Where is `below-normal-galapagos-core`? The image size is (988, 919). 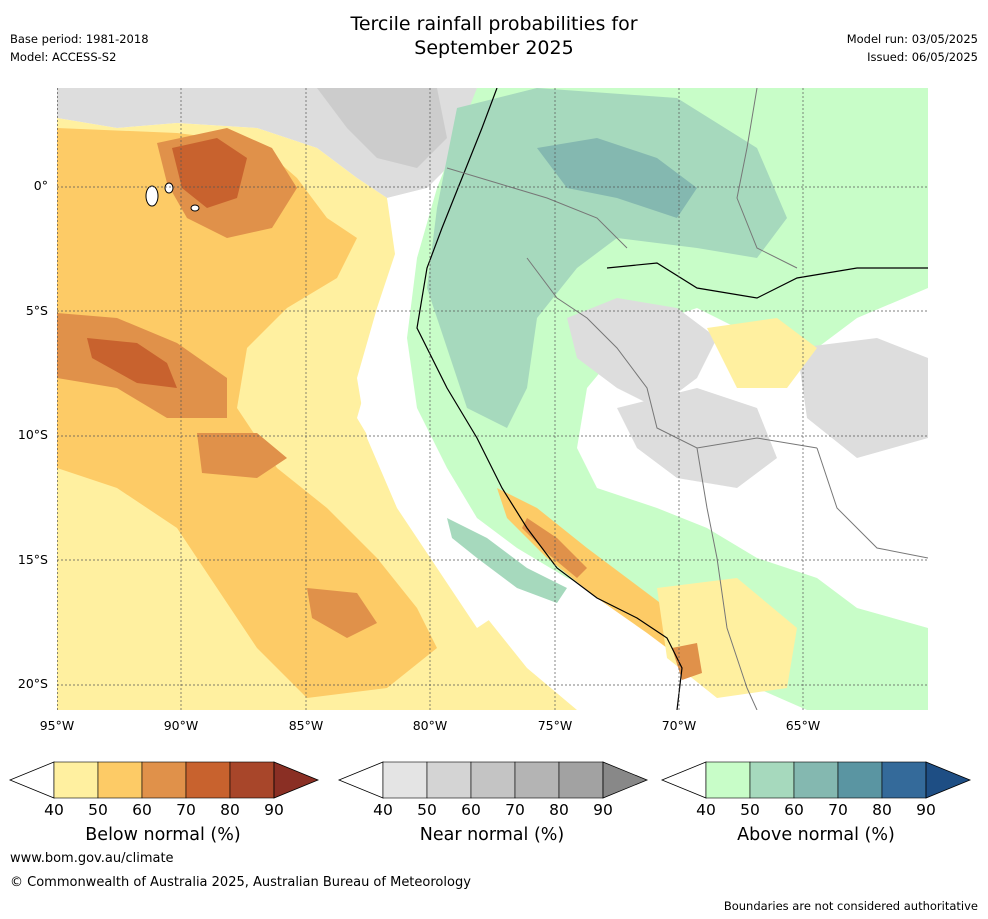 below-normal-galapagos-core is located at coordinates (209, 173).